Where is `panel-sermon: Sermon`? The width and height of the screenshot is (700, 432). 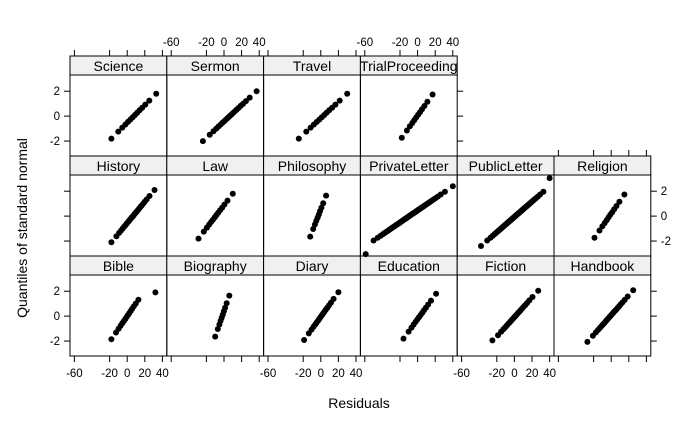 panel-sermon: Sermon is located at coordinates (215, 106).